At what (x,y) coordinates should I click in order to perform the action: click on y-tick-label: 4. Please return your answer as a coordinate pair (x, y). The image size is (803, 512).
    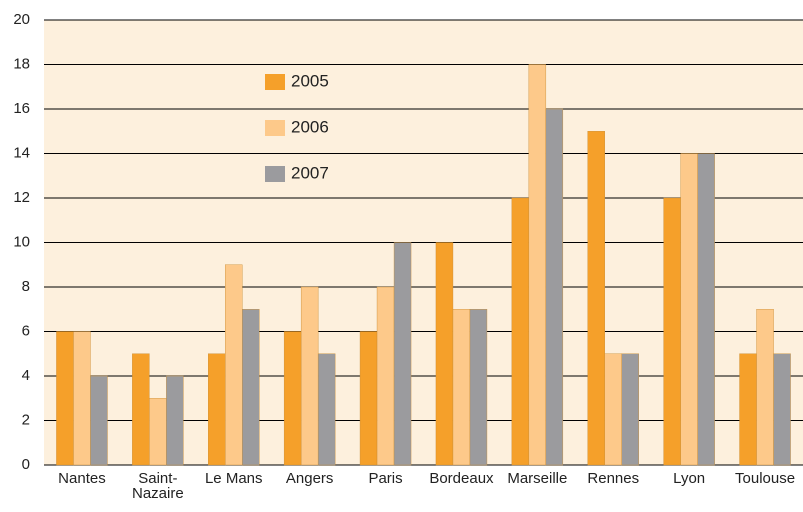
    Looking at the image, I should click on (26, 375).